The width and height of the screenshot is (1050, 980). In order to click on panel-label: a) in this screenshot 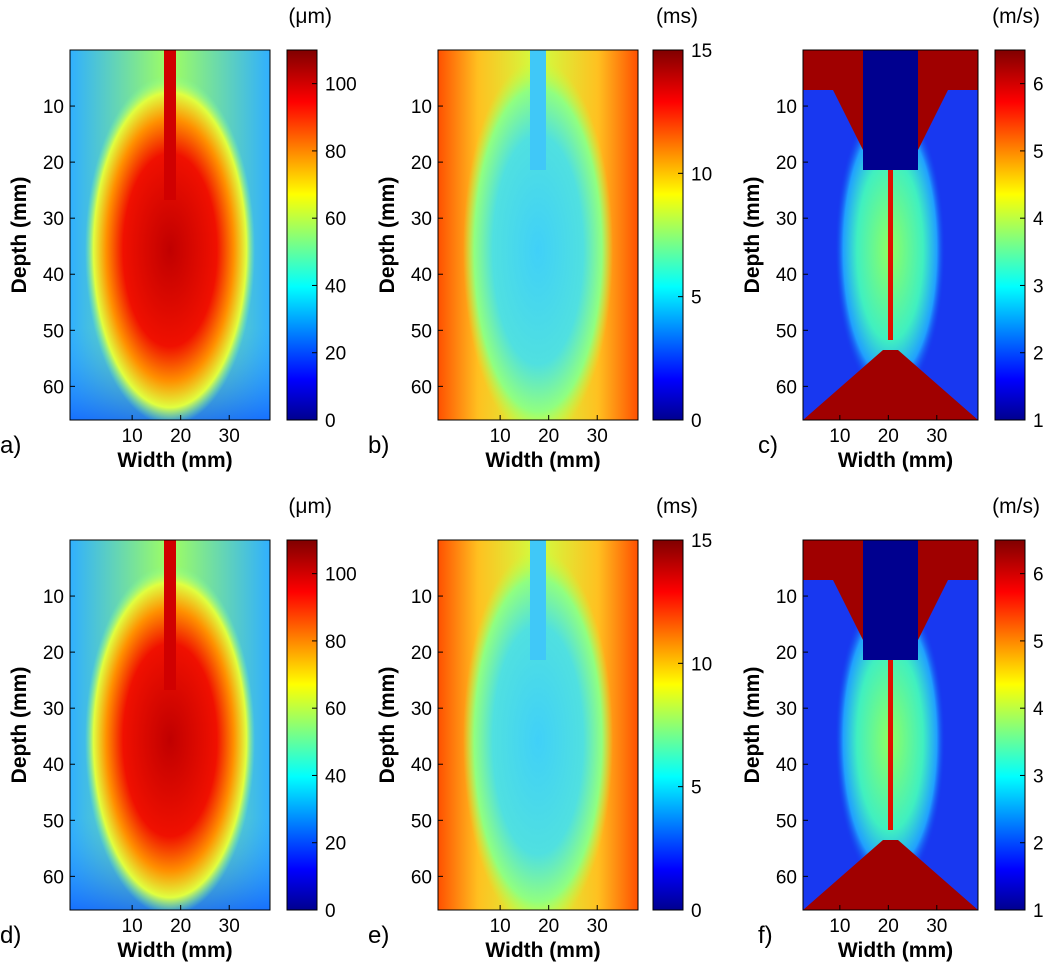, I will do `click(10, 445)`.